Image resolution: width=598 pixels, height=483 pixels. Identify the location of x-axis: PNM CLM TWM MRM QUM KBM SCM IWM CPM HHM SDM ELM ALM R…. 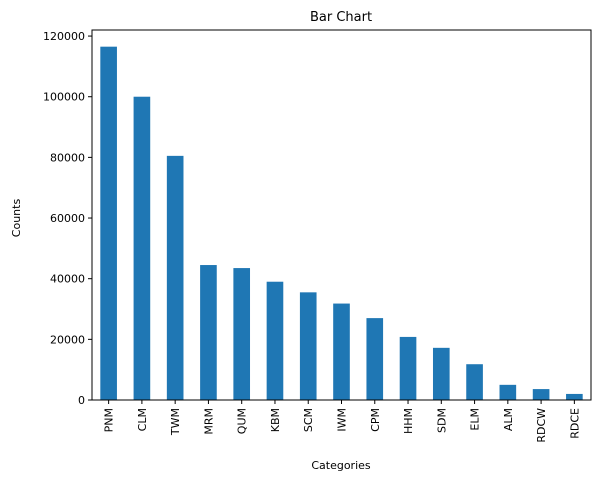
(342, 421).